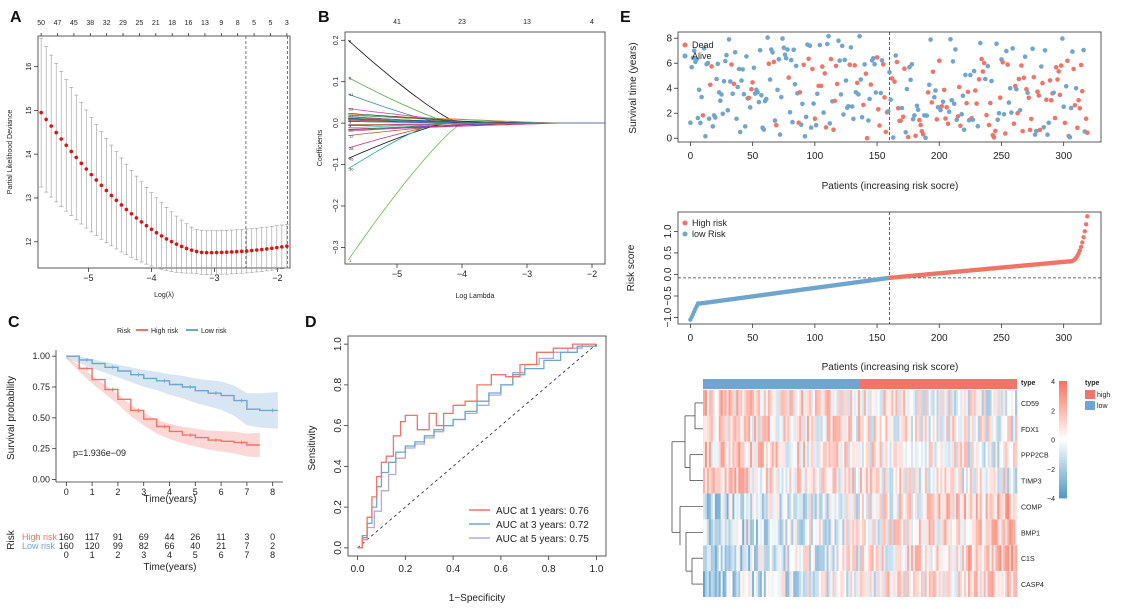 This screenshot has width=1121, height=609. I want to click on panel-e2-xtick-label: 50, so click(753, 338).